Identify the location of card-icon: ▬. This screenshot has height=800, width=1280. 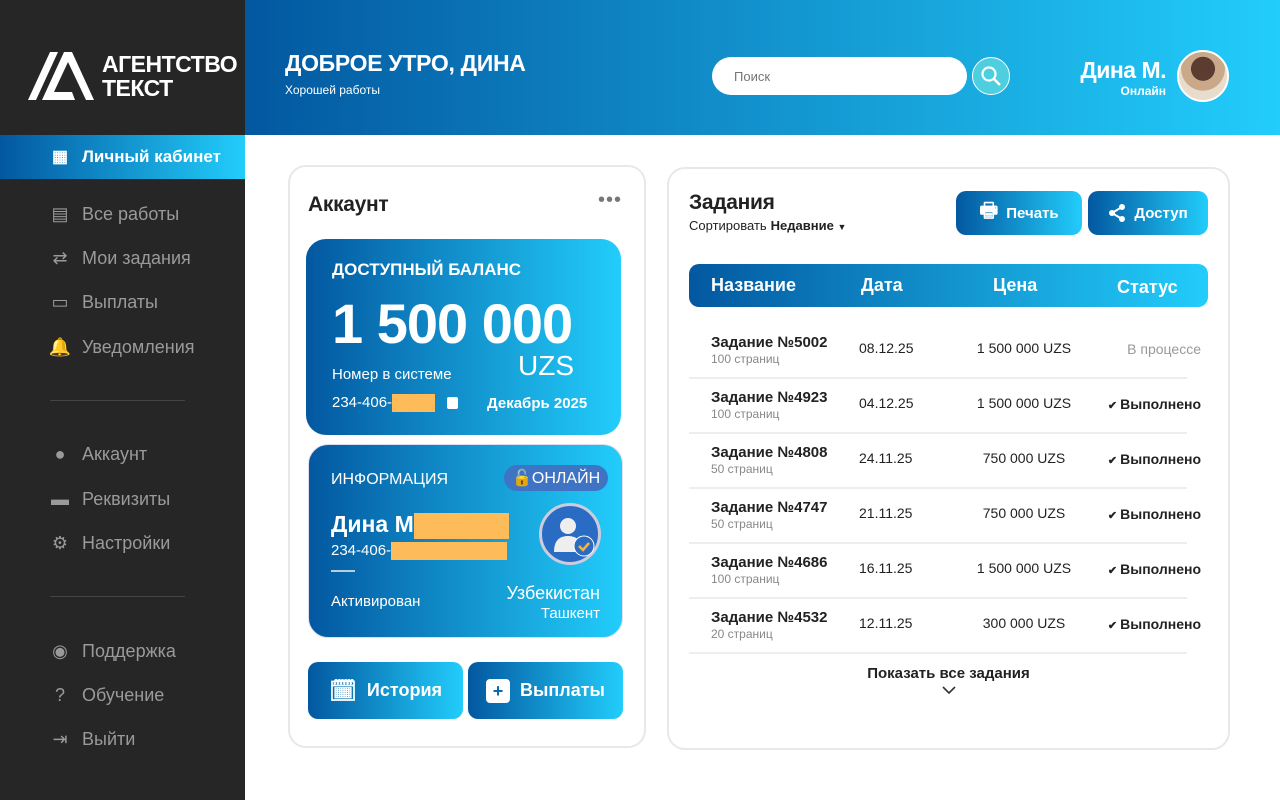
(60, 498).